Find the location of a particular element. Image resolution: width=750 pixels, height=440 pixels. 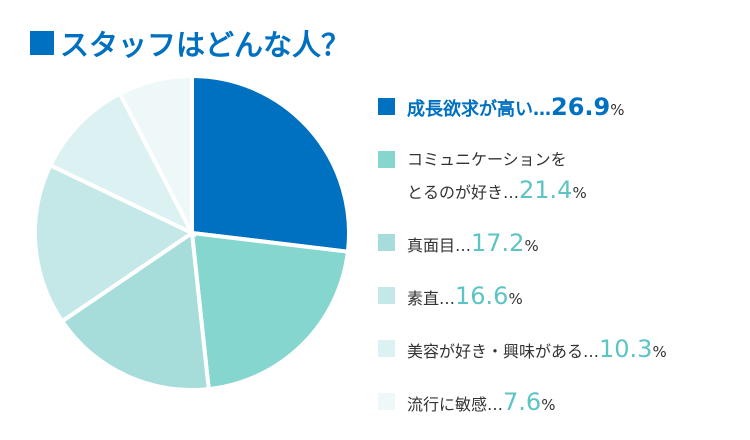

chart-title: スタッフはどんな人？ is located at coordinates (205, 45).